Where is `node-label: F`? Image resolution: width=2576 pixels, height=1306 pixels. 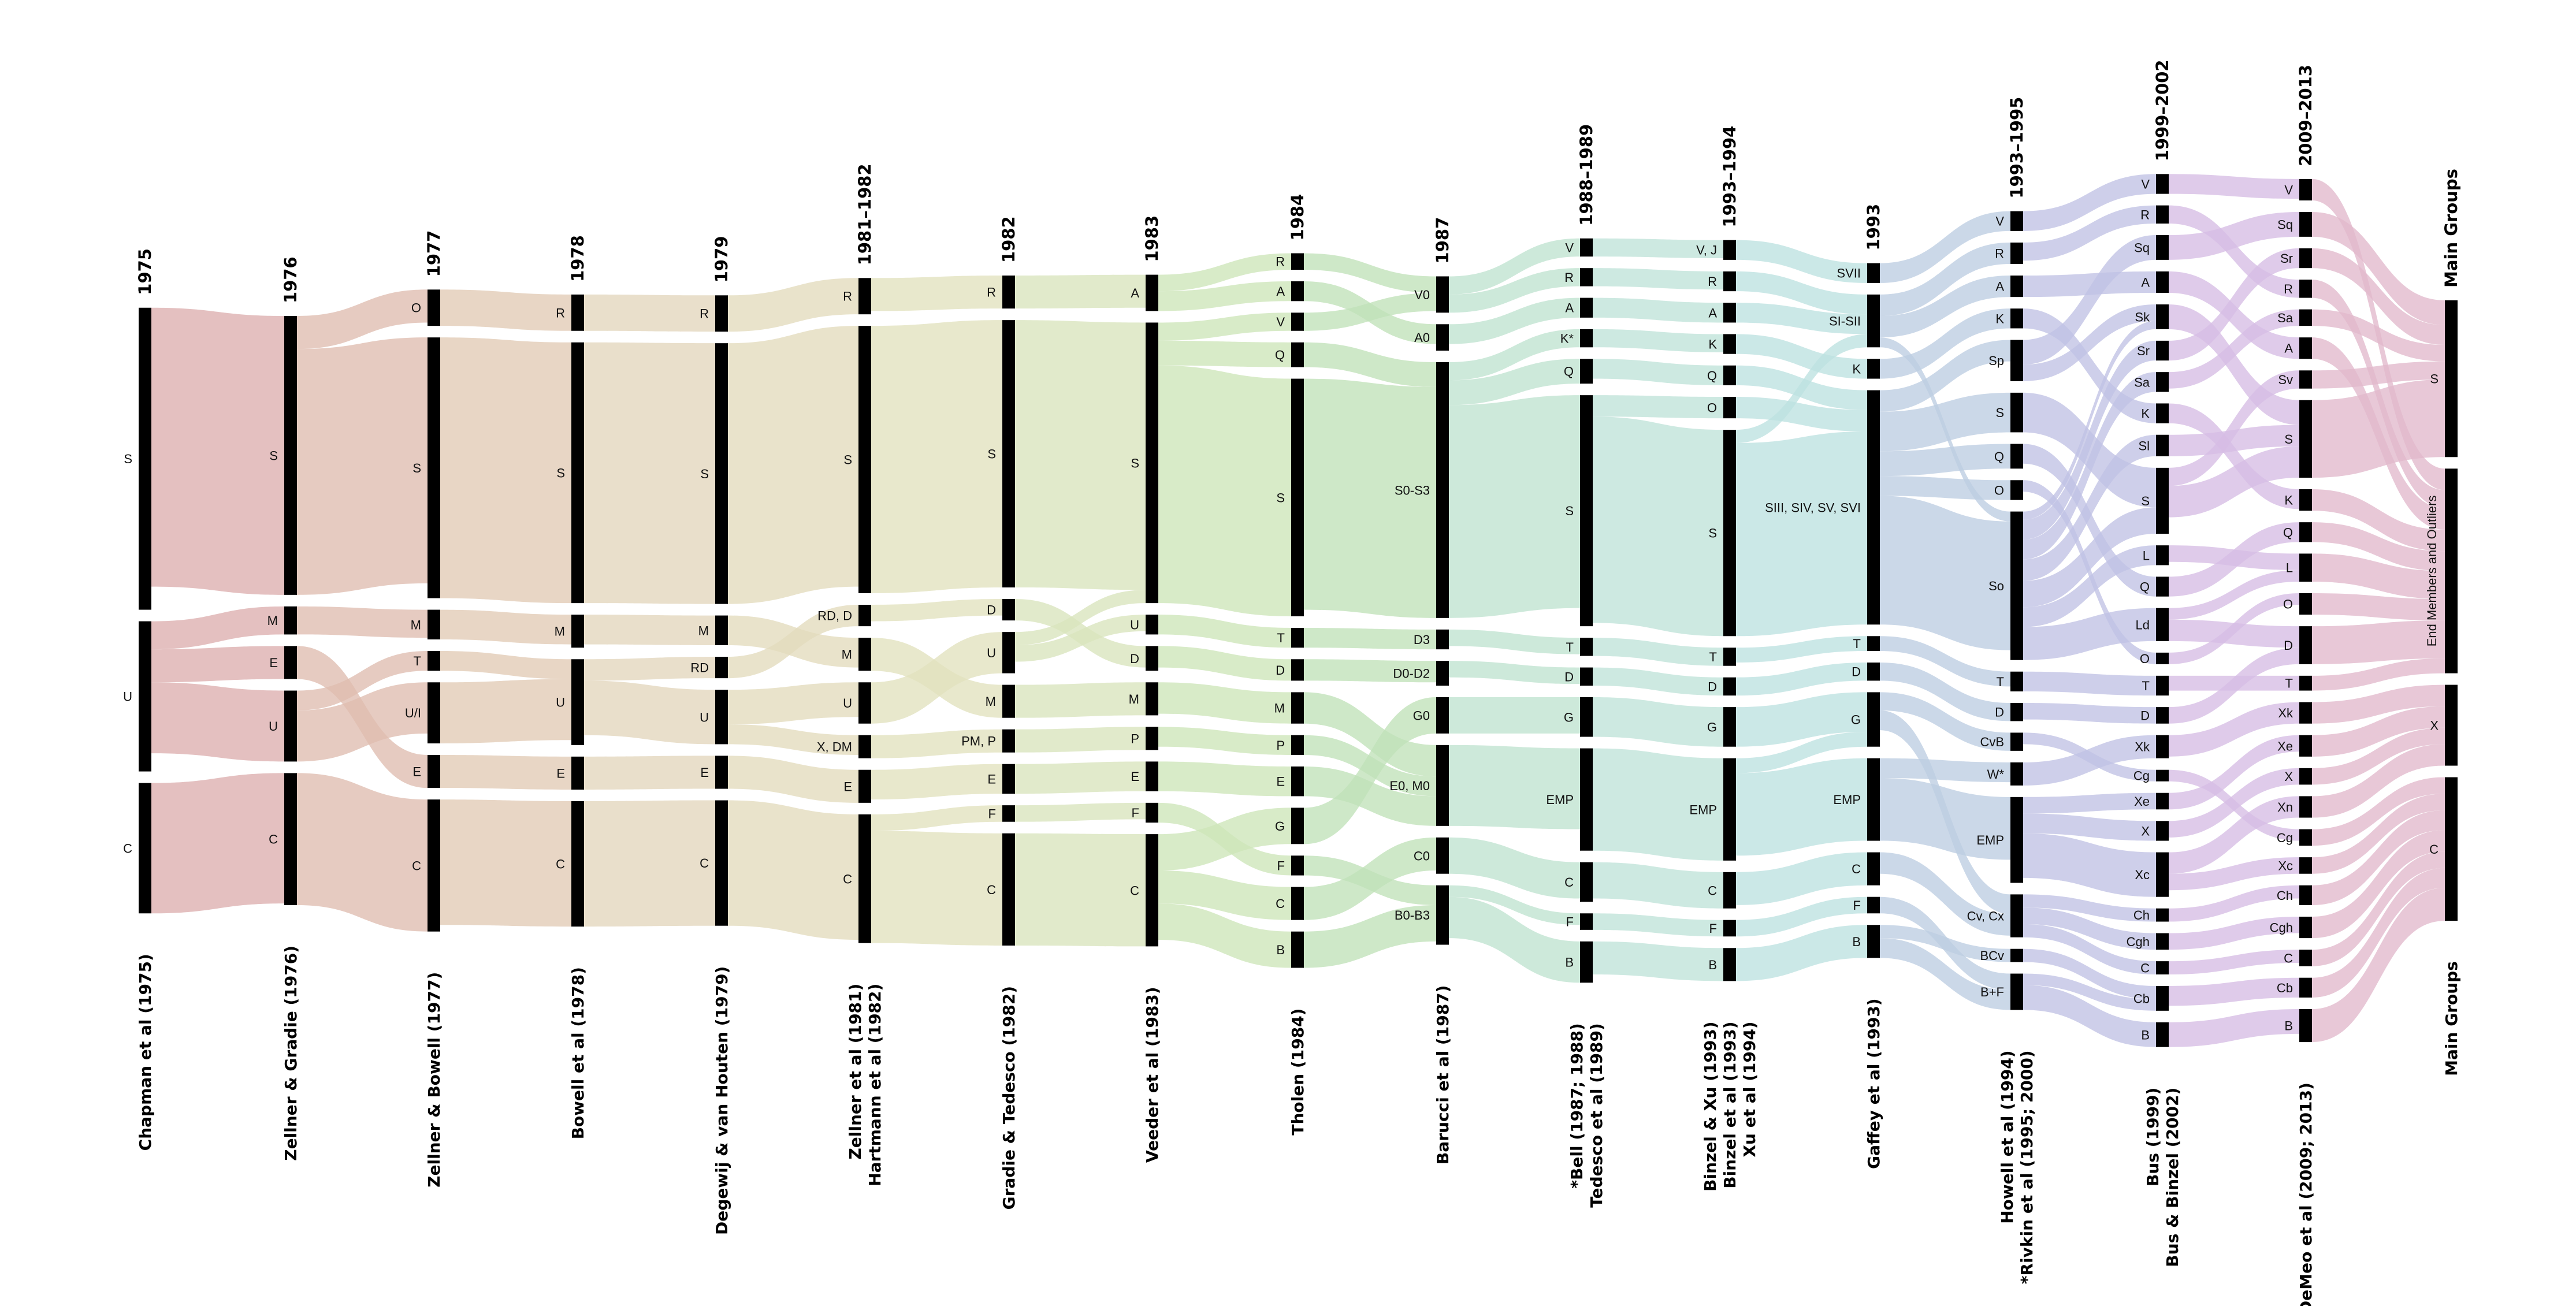 node-label: F is located at coordinates (1570, 922).